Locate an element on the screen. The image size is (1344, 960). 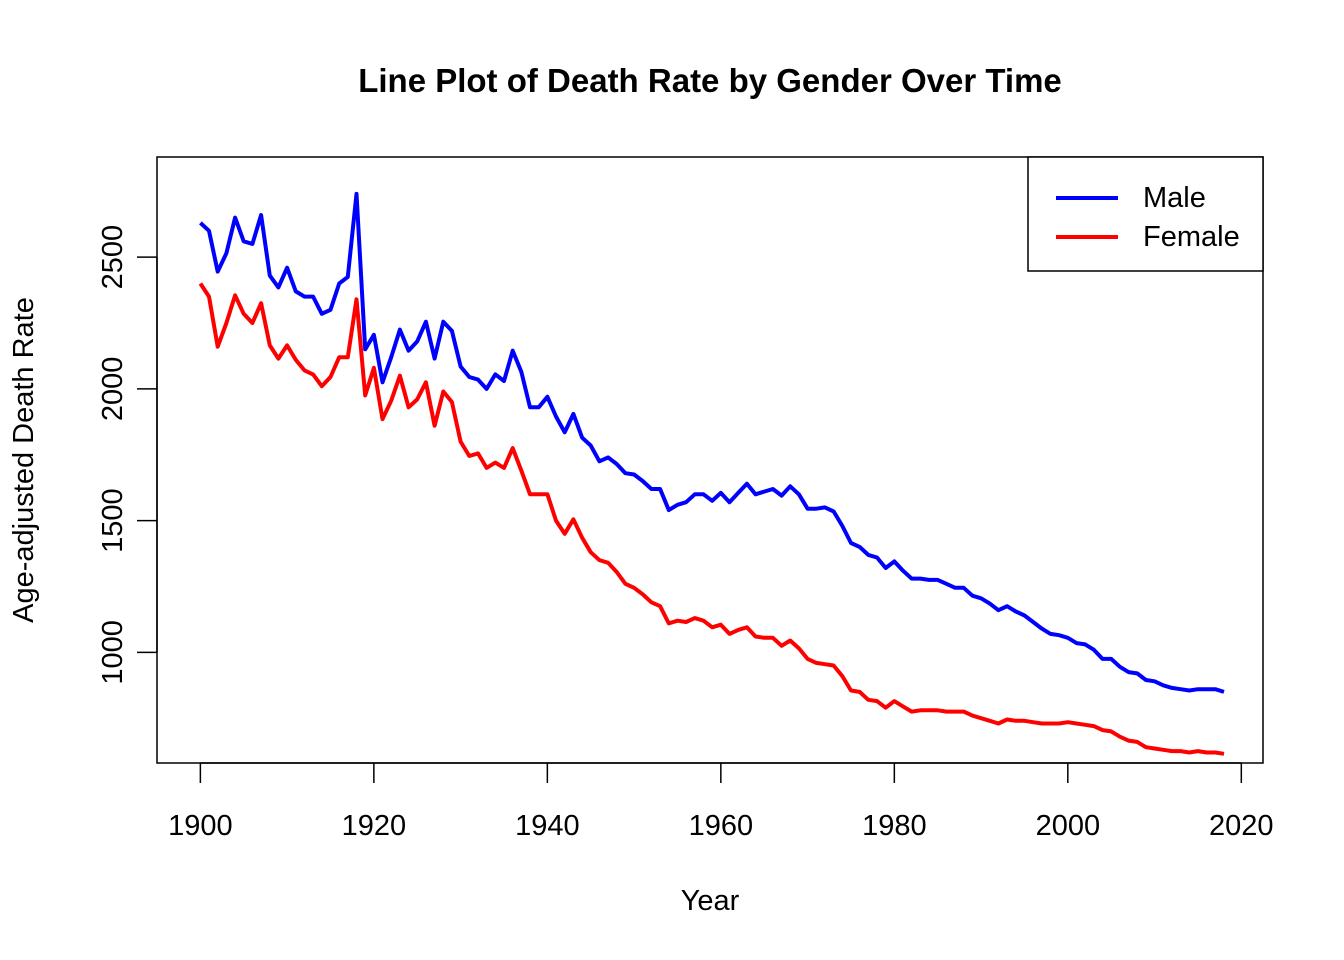
legend-label-female: Female is located at coordinates (1191, 237).